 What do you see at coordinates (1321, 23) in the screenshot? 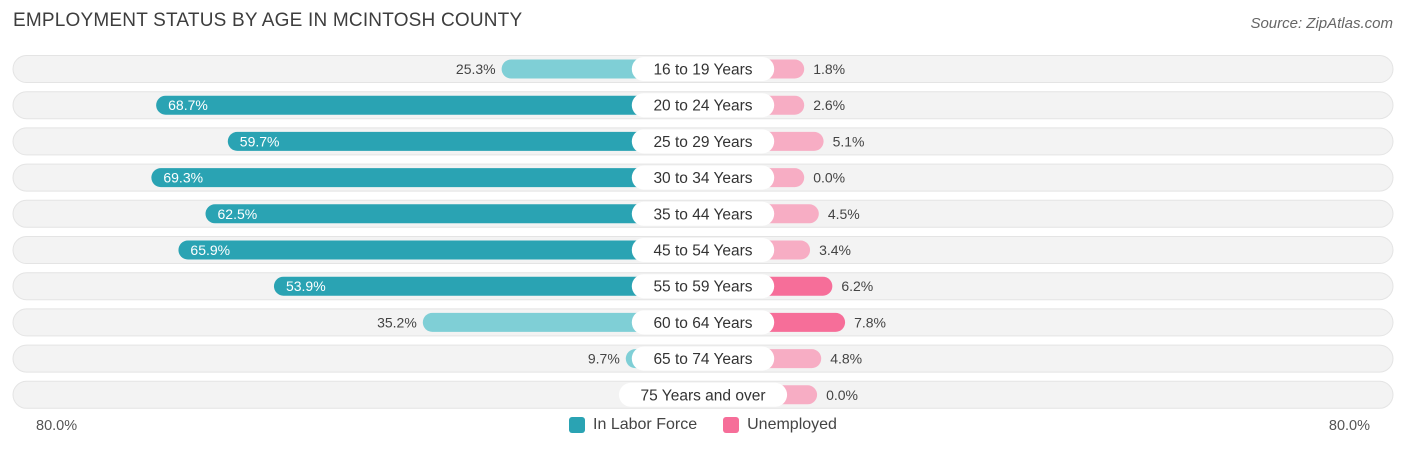
I see `source-note: Source: ZipAtlas.com` at bounding box center [1321, 23].